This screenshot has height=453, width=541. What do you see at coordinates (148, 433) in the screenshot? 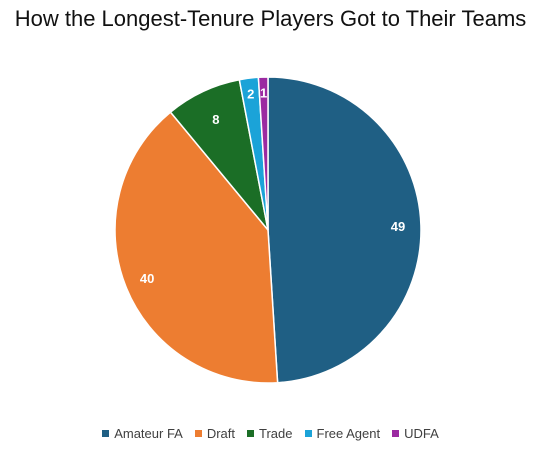
I see `legend-label: Amateur FA` at bounding box center [148, 433].